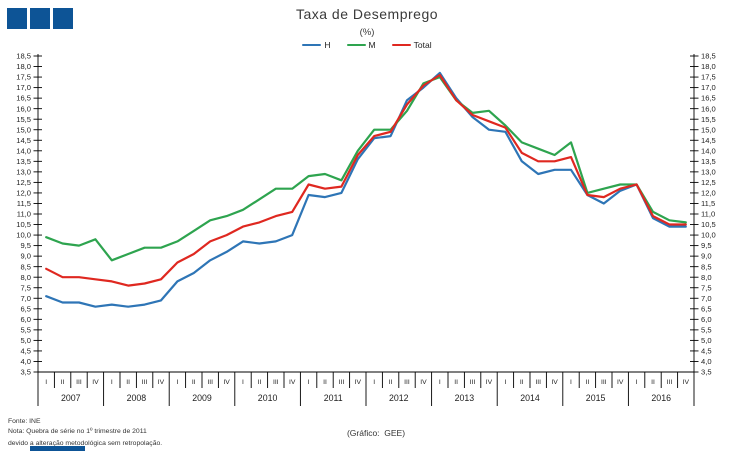 The height and width of the screenshot is (451, 734). I want to click on svg-text: 12,5, so click(23, 182).